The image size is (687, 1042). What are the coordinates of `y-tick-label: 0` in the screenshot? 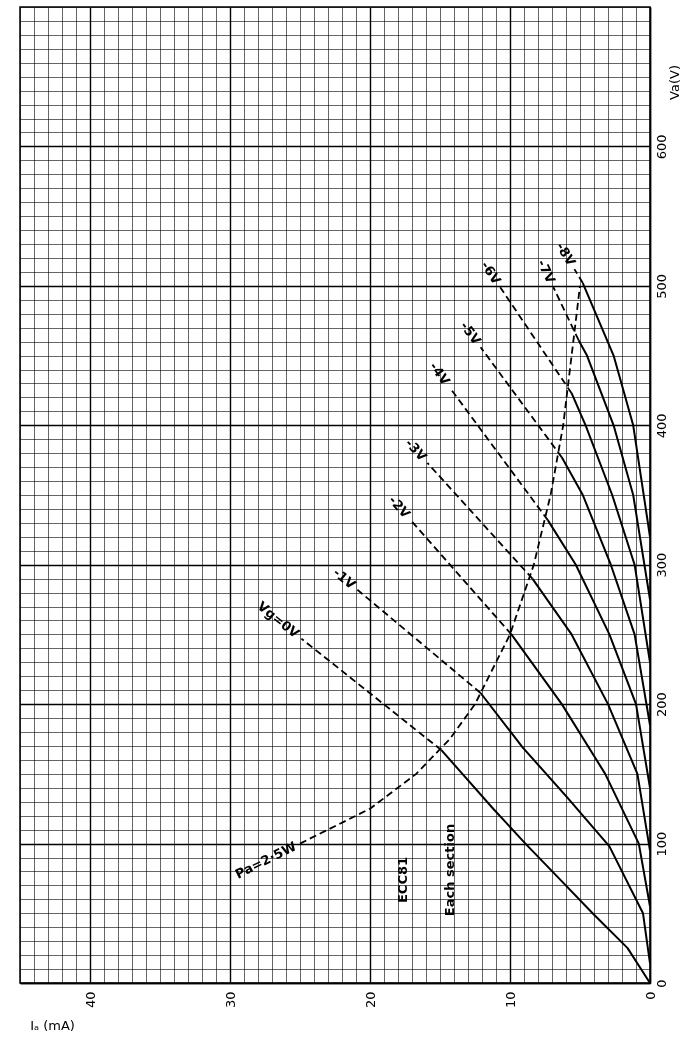 It's located at (661, 983).